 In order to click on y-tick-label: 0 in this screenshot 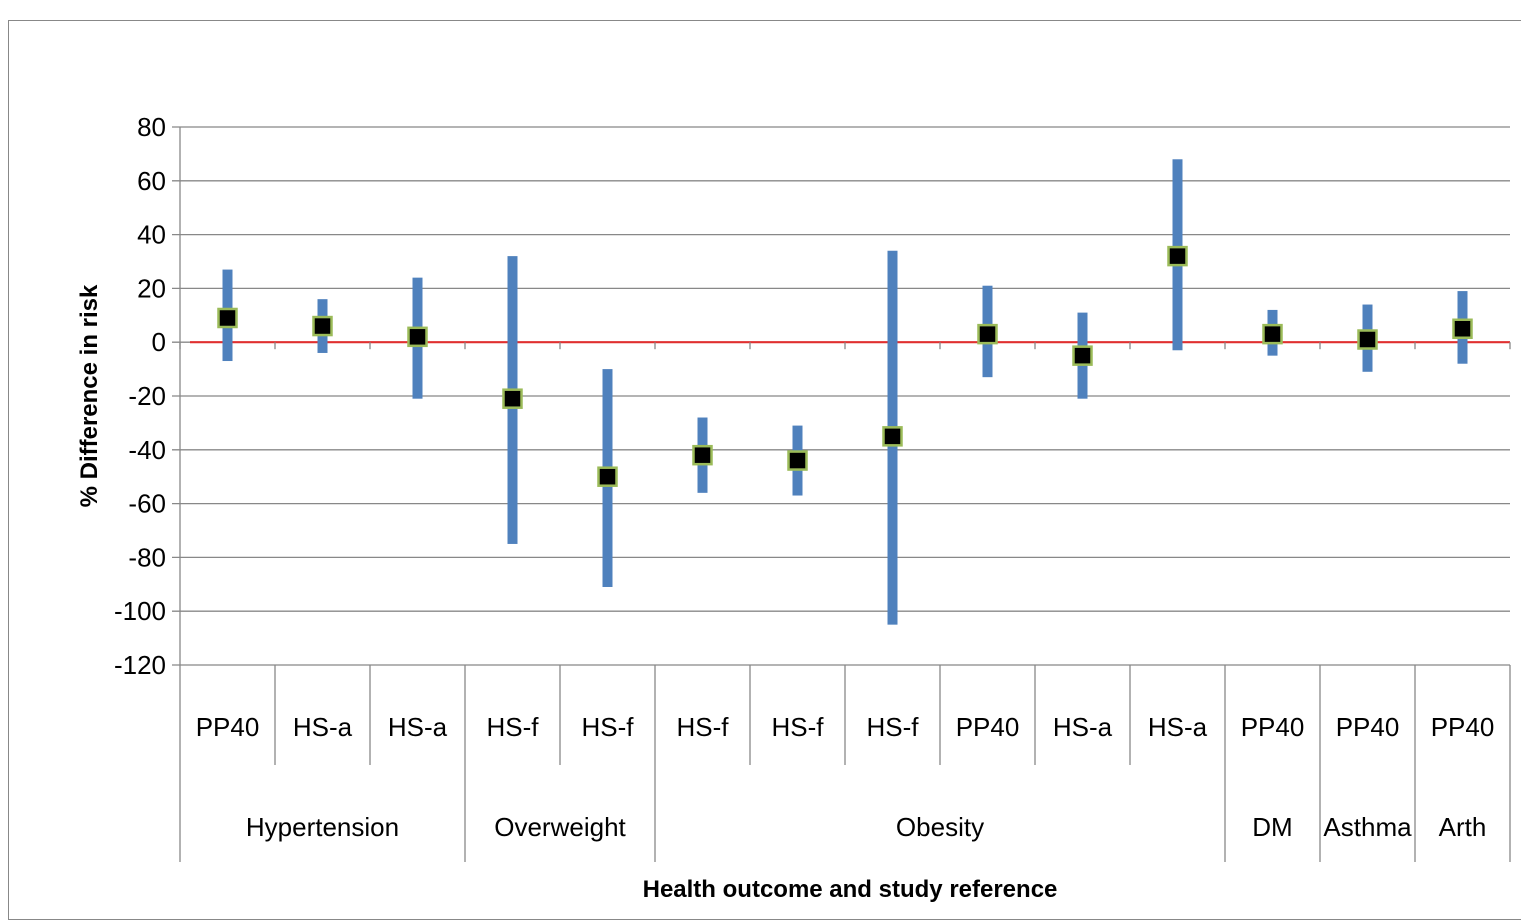, I will do `click(159, 342)`.